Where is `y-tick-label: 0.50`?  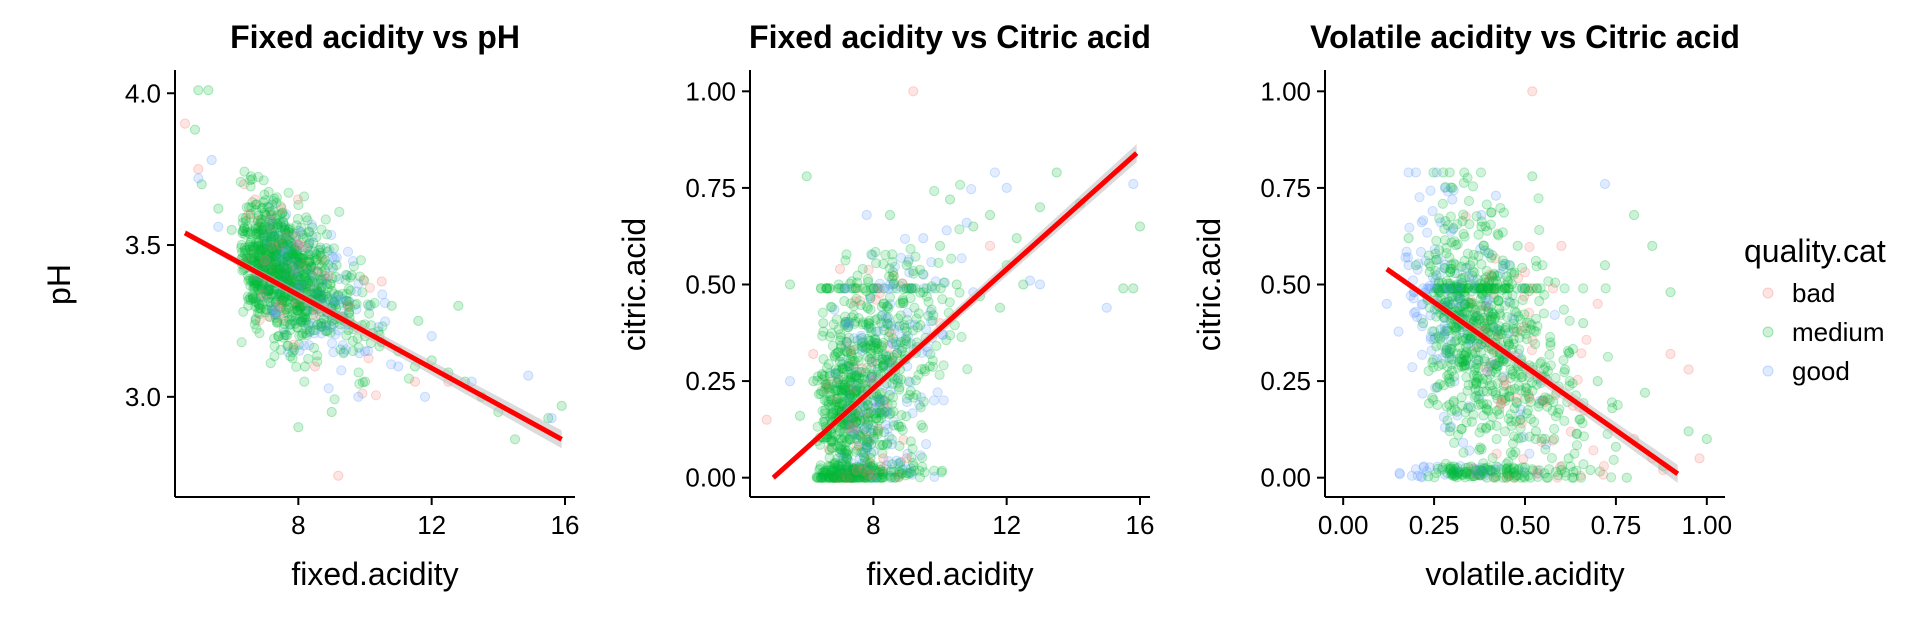 y-tick-label: 0.50 is located at coordinates (710, 285).